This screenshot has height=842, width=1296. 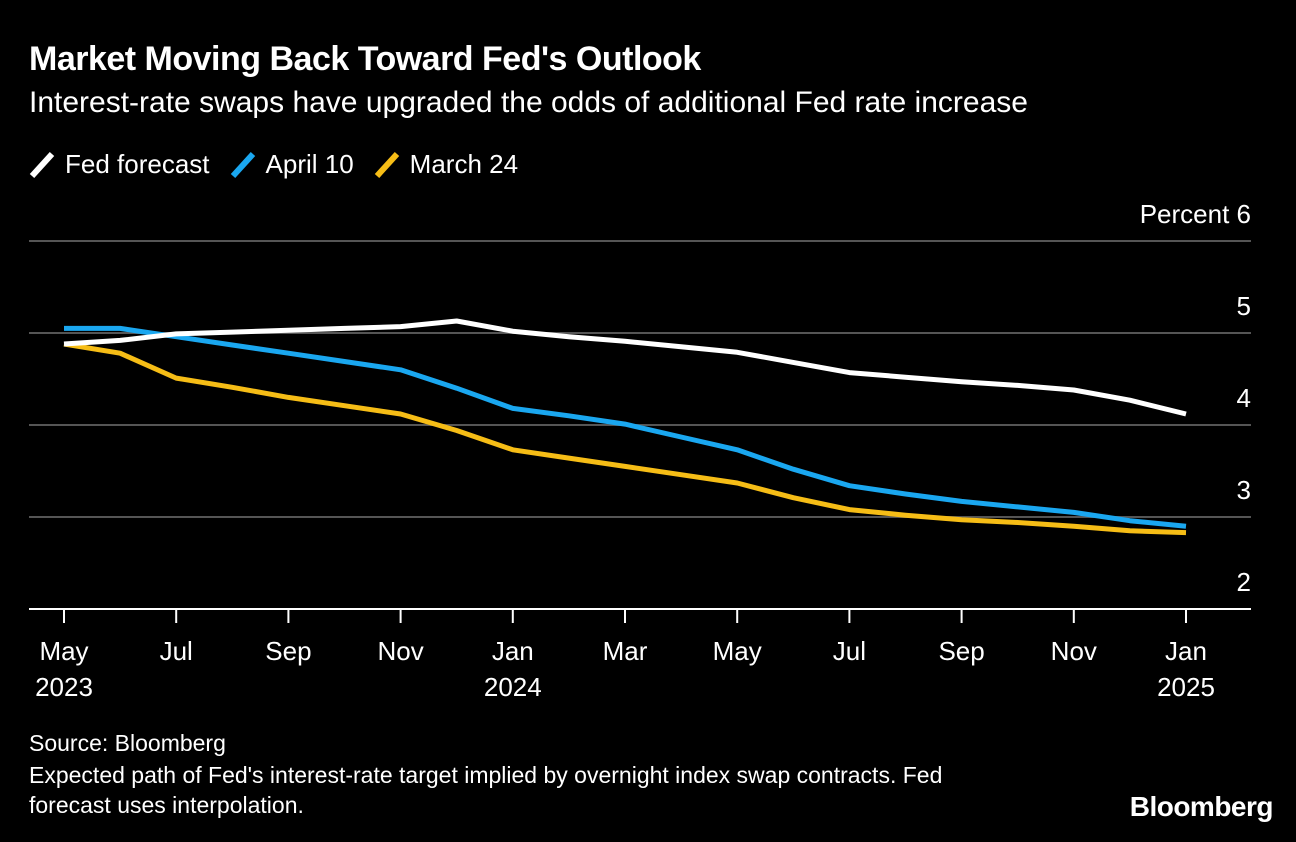 I want to click on chart-title: Market Moving Back Toward Fed's Outlook, so click(x=365, y=59).